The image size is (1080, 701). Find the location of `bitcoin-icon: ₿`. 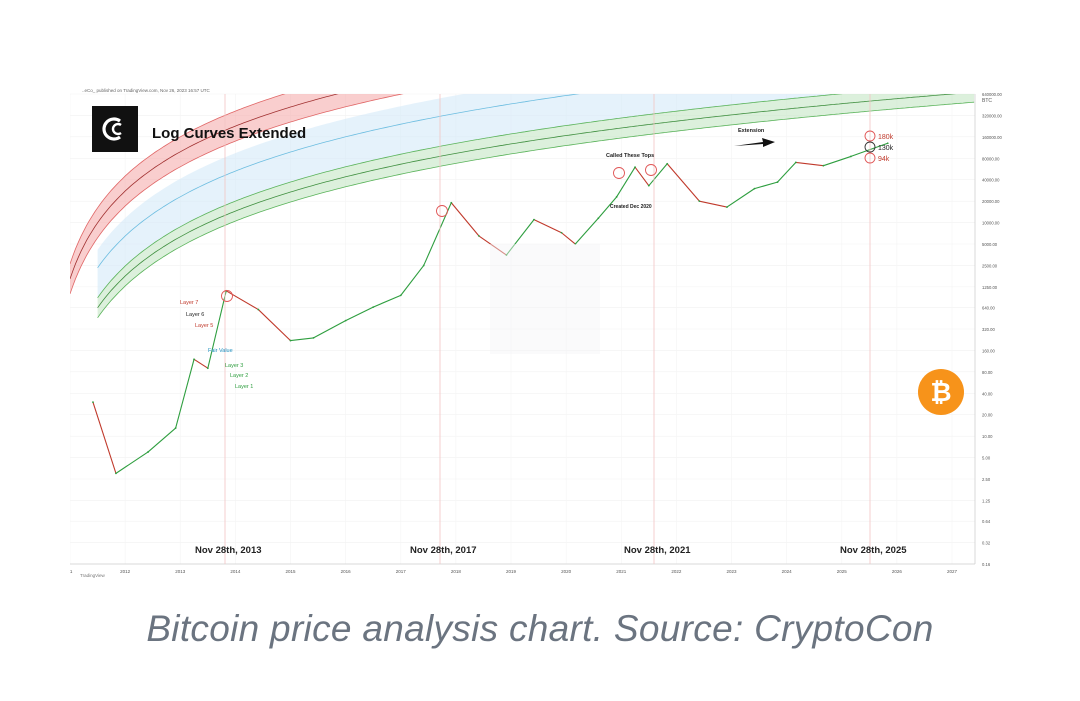

bitcoin-icon: ₿ is located at coordinates (941, 392).